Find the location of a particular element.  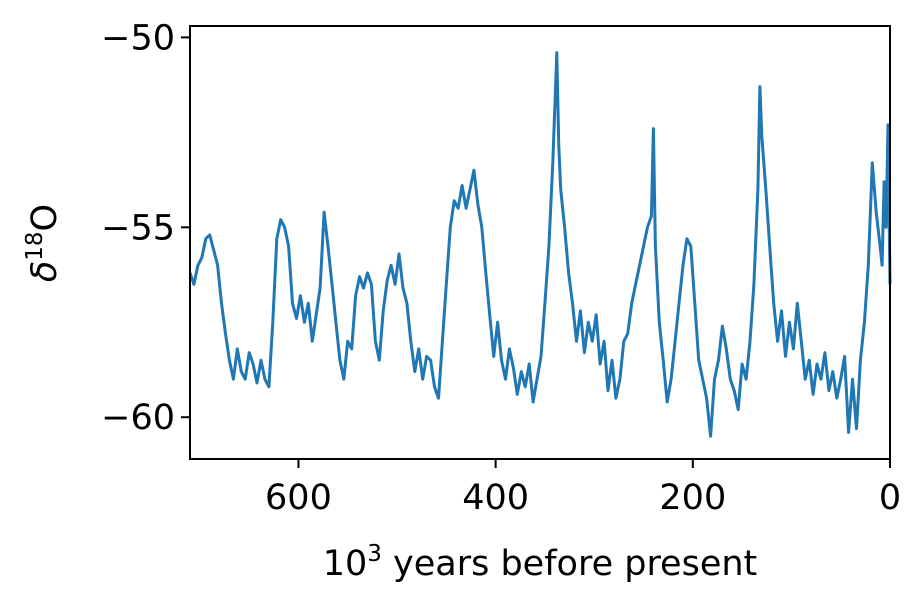

x-axis-ticks: 600 400 200 0 is located at coordinates (583, 488).